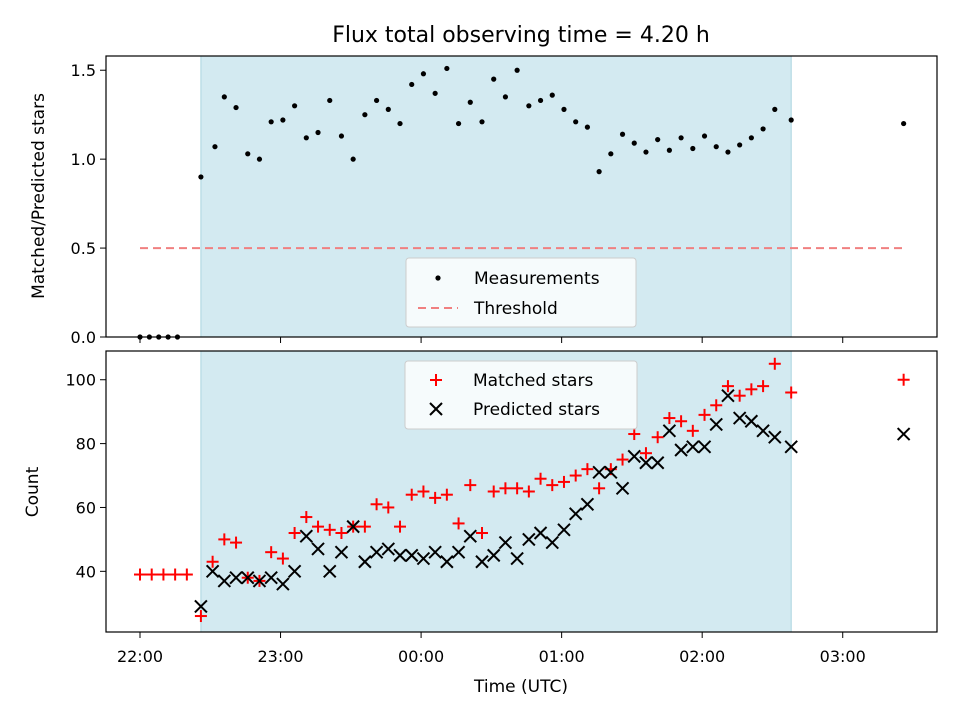 The height and width of the screenshot is (720, 960). I want to click on legend-measurements-marker, so click(438, 278).